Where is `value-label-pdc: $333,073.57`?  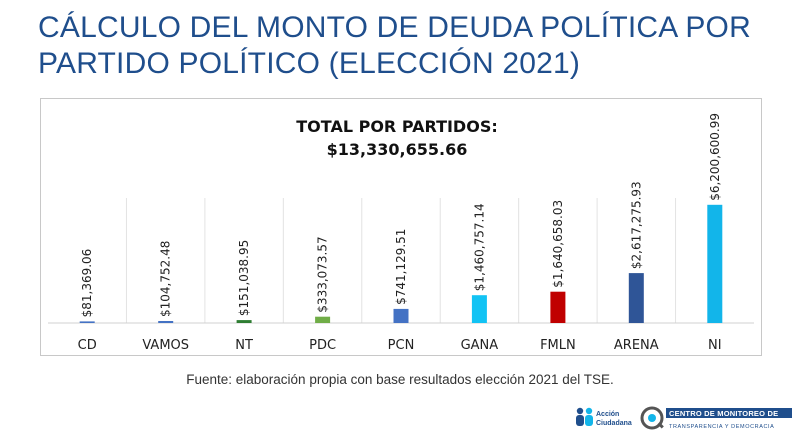
value-label-pdc: $333,073.57 is located at coordinates (323, 274).